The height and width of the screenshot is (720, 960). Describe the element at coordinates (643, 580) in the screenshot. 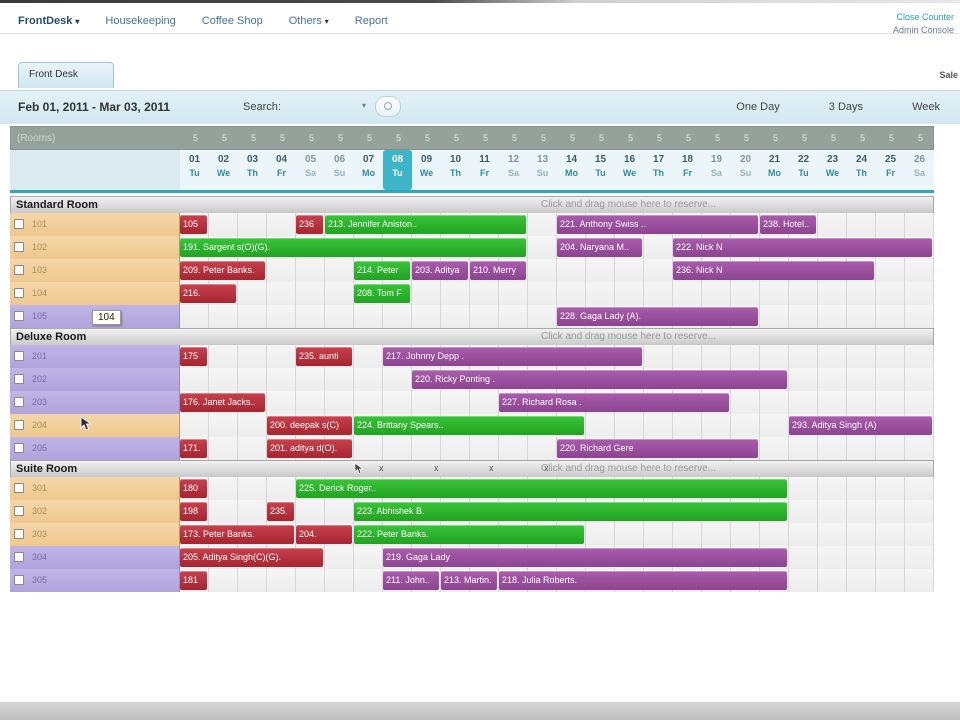

I see `reservation-bar: 218. Julia Roberts.` at that location.